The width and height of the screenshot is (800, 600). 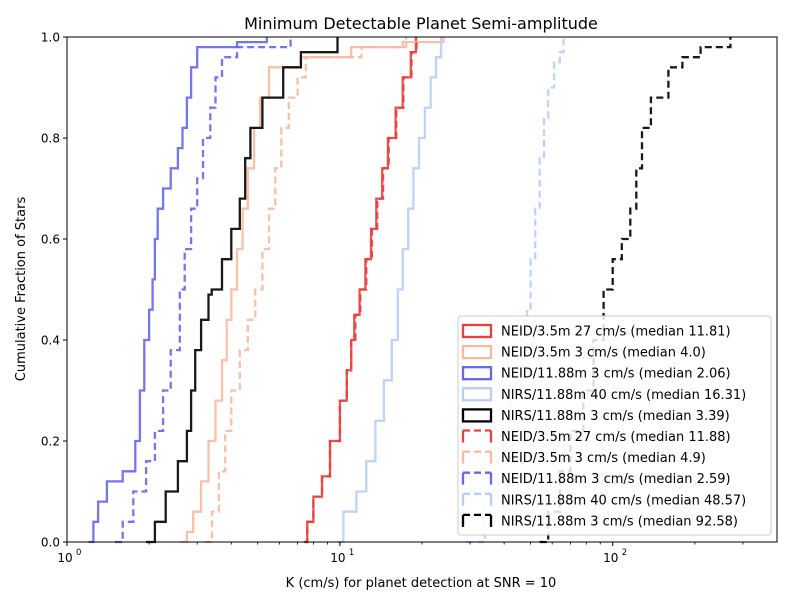 I want to click on y-tick-label: 0.0, so click(x=50, y=543).